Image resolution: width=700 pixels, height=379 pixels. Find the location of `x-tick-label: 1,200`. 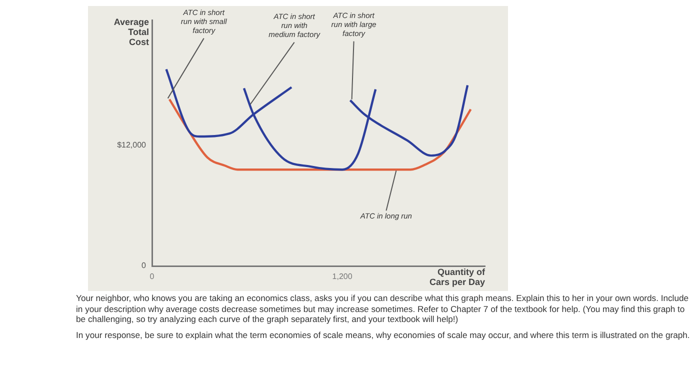

x-tick-label: 1,200 is located at coordinates (342, 277).